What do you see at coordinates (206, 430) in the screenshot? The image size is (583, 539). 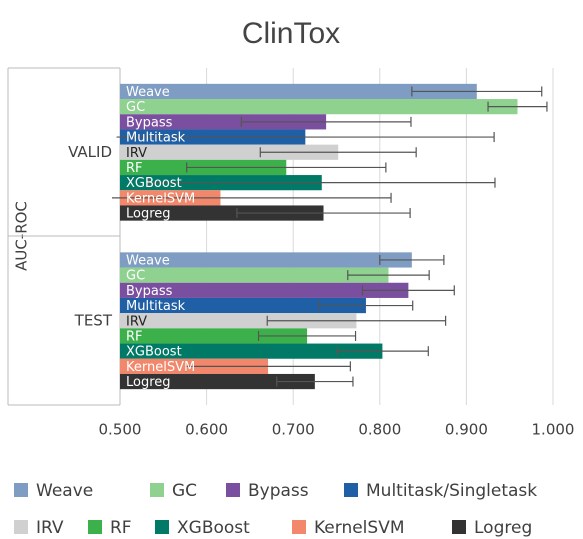 I see `x-tick-label: 0.600` at bounding box center [206, 430].